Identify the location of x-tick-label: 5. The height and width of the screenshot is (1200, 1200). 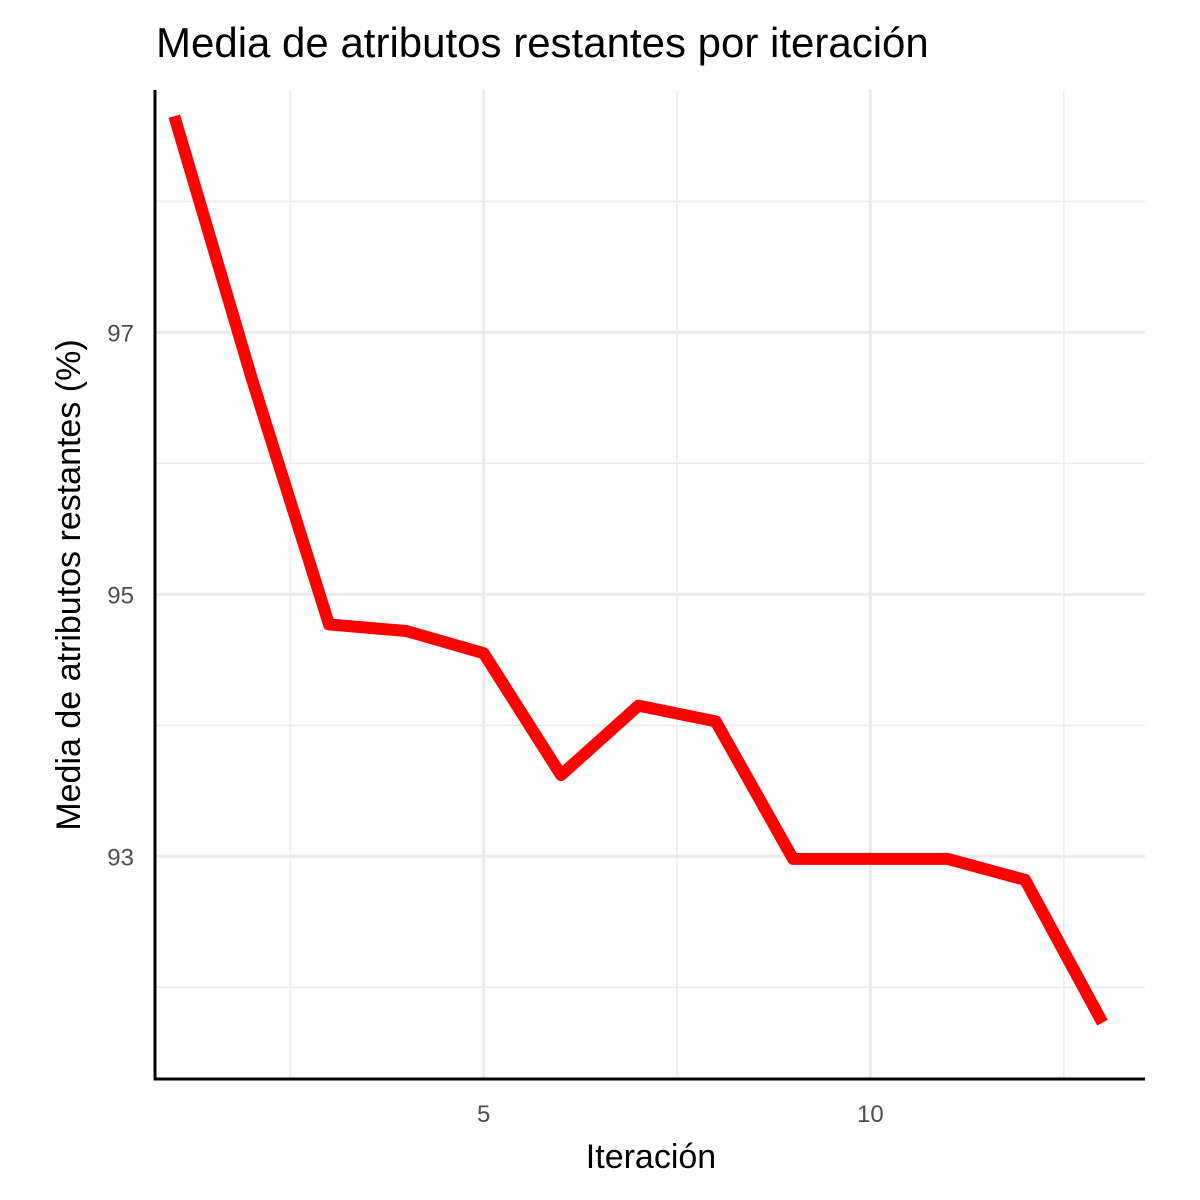
(483, 1114).